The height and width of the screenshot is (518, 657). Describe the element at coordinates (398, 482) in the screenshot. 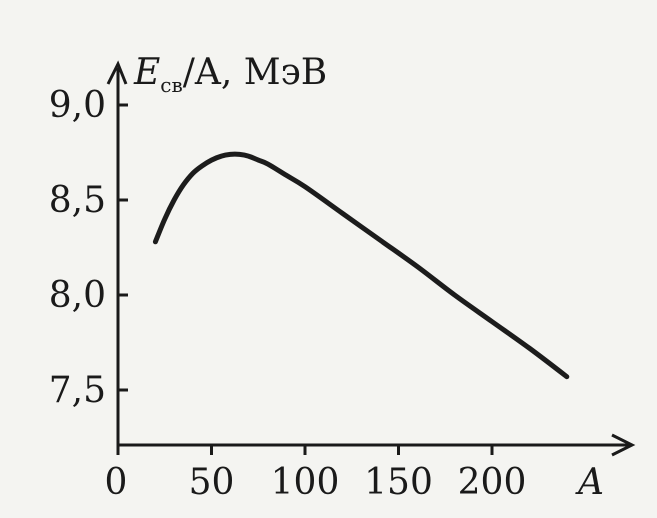

I see `x-tick-label: 150` at that location.